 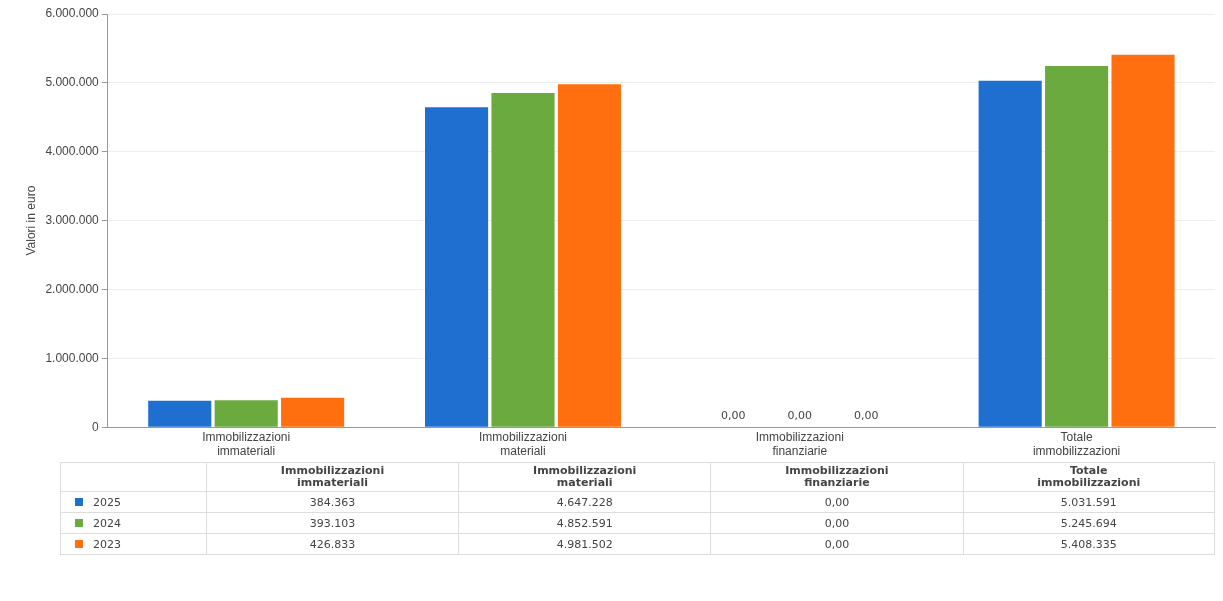 What do you see at coordinates (332, 476) in the screenshot?
I see `category-label: Immobilizzazioni immateriali` at bounding box center [332, 476].